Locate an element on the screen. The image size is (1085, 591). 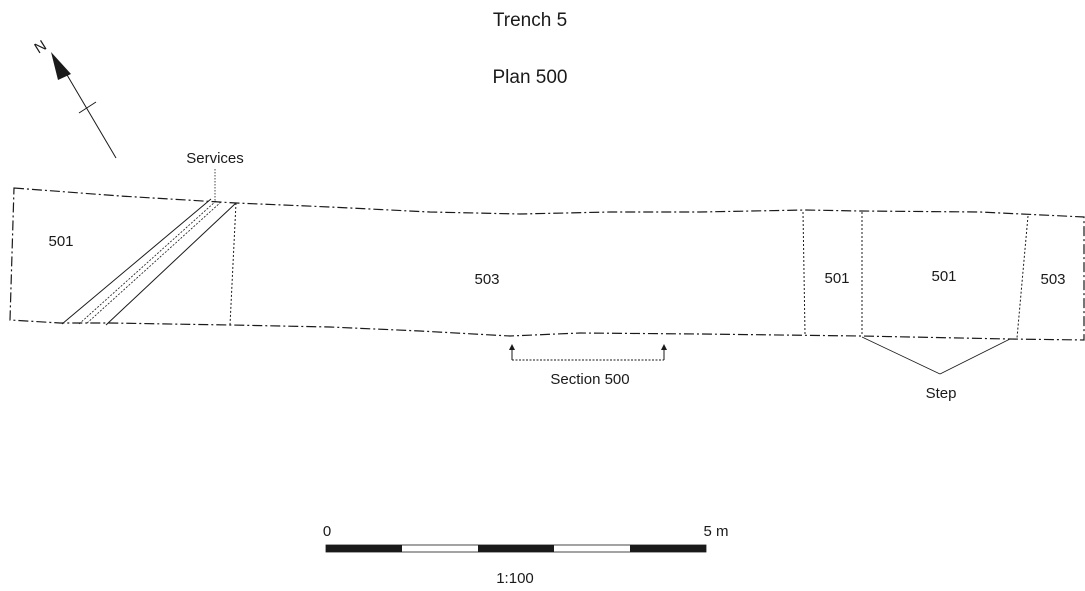
plan-title: Plan 500 is located at coordinates (529, 77).